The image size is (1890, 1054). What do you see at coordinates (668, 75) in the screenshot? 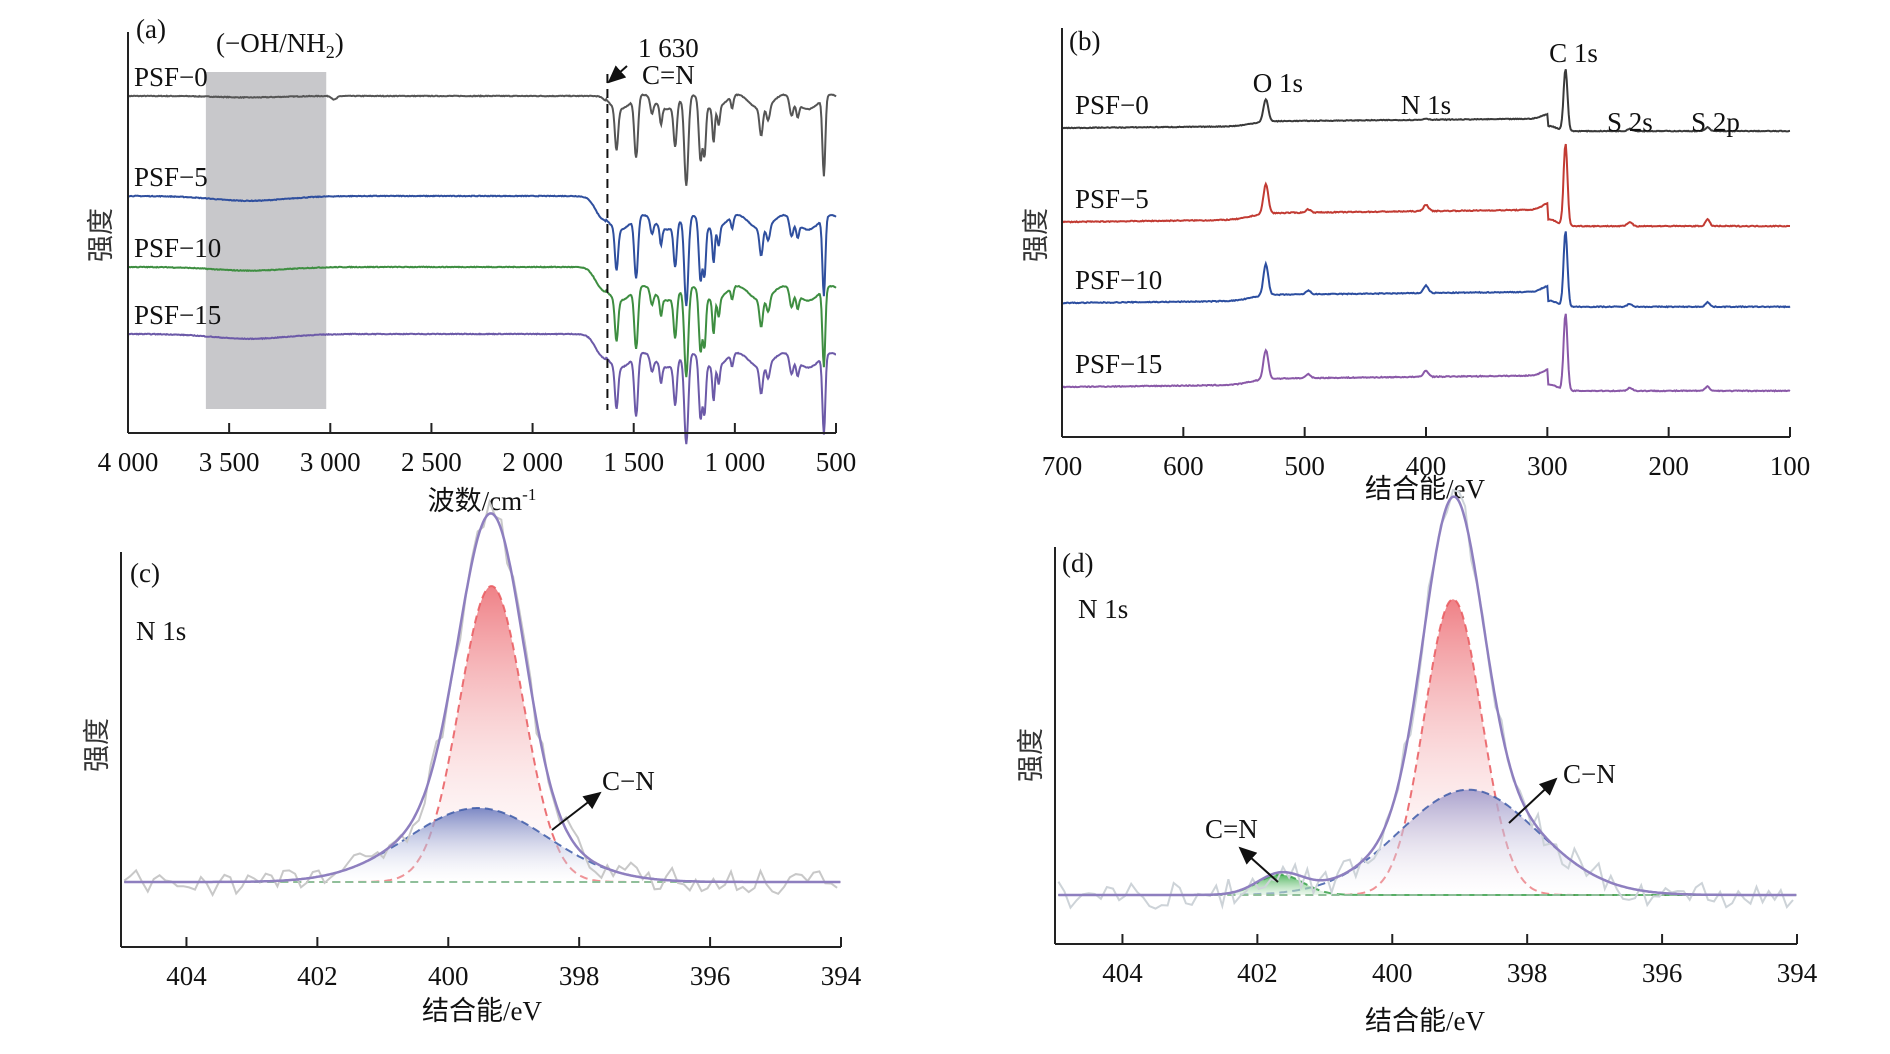
I see `ref-line-label-bond: C=N` at bounding box center [668, 75].